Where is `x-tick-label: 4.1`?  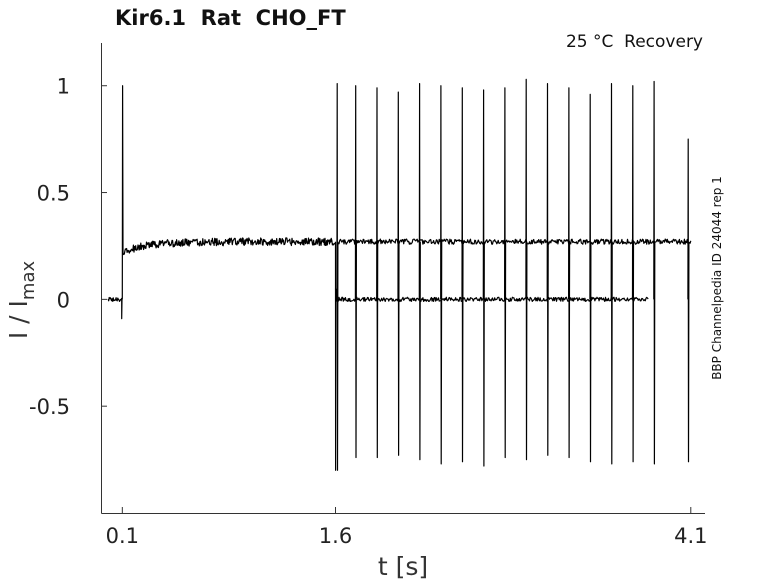 x-tick-label: 4.1 is located at coordinates (690, 536).